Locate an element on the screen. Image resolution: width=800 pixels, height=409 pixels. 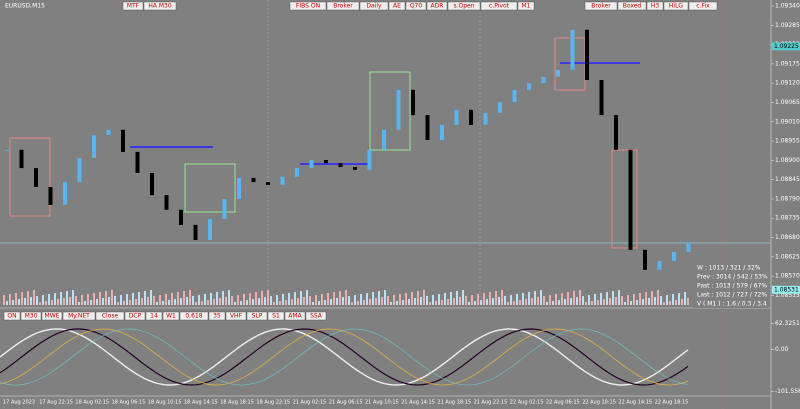
toolbar-button-label: HiLG is located at coordinates (676, 6).